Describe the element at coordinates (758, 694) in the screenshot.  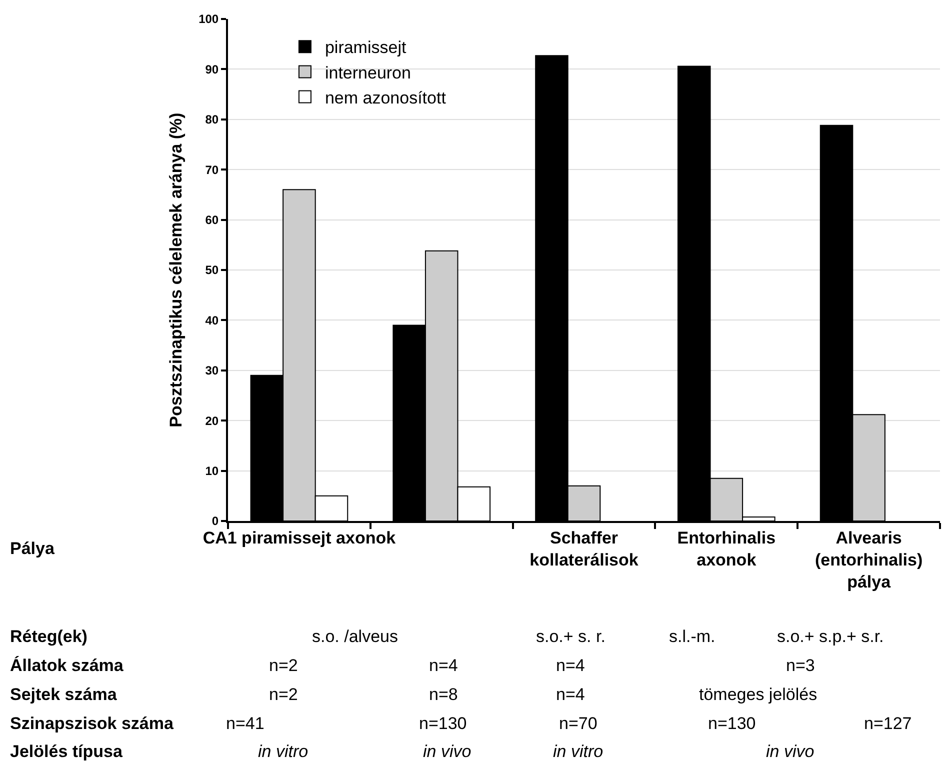
I see `text: tömeges jelölés` at that location.